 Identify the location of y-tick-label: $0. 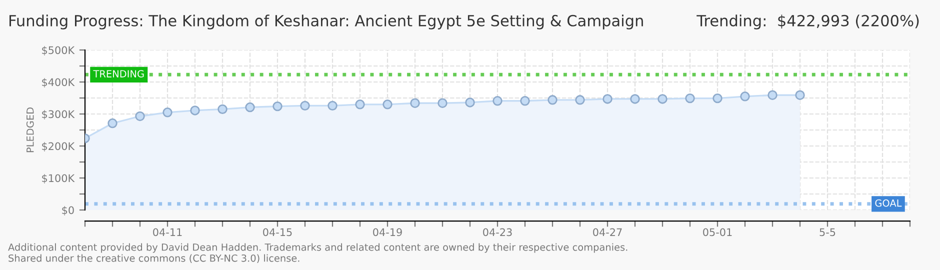
(68, 211).